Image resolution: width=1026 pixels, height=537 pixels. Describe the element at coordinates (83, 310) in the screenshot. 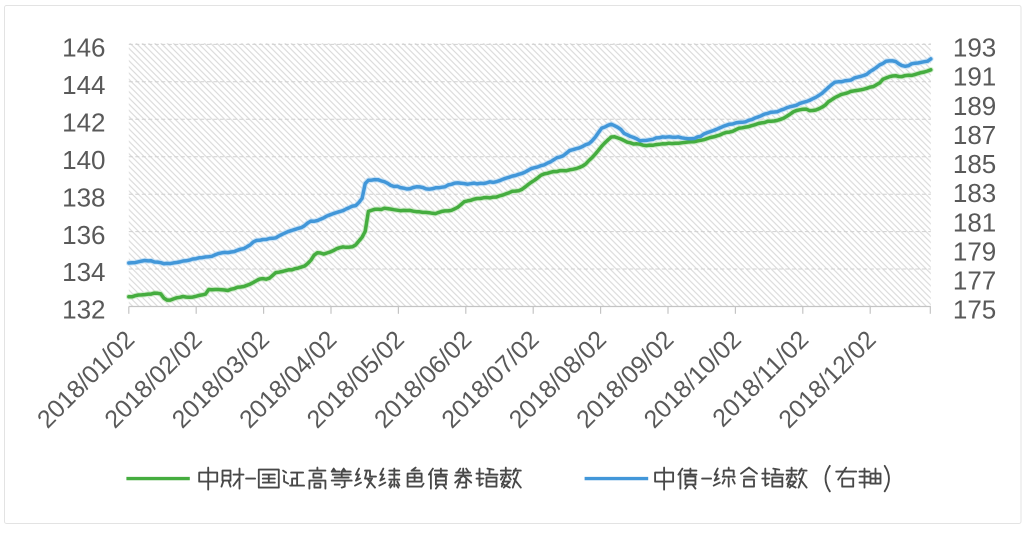

I see `svg-text: 132` at that location.